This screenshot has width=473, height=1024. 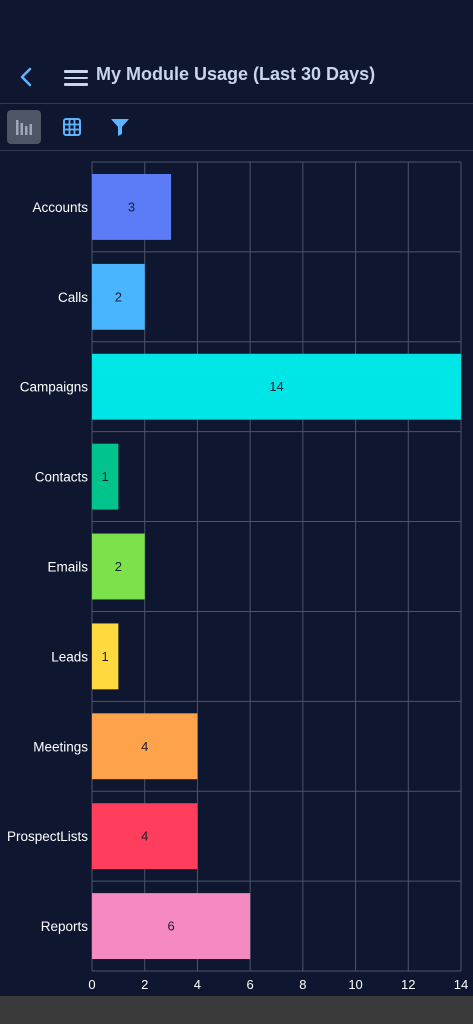 I want to click on x-tick-label: 0, so click(x=91, y=984).